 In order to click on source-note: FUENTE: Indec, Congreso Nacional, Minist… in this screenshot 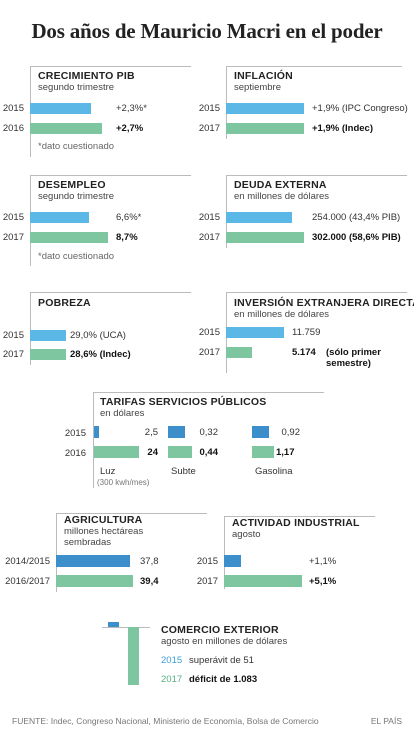, I will do `click(165, 721)`.